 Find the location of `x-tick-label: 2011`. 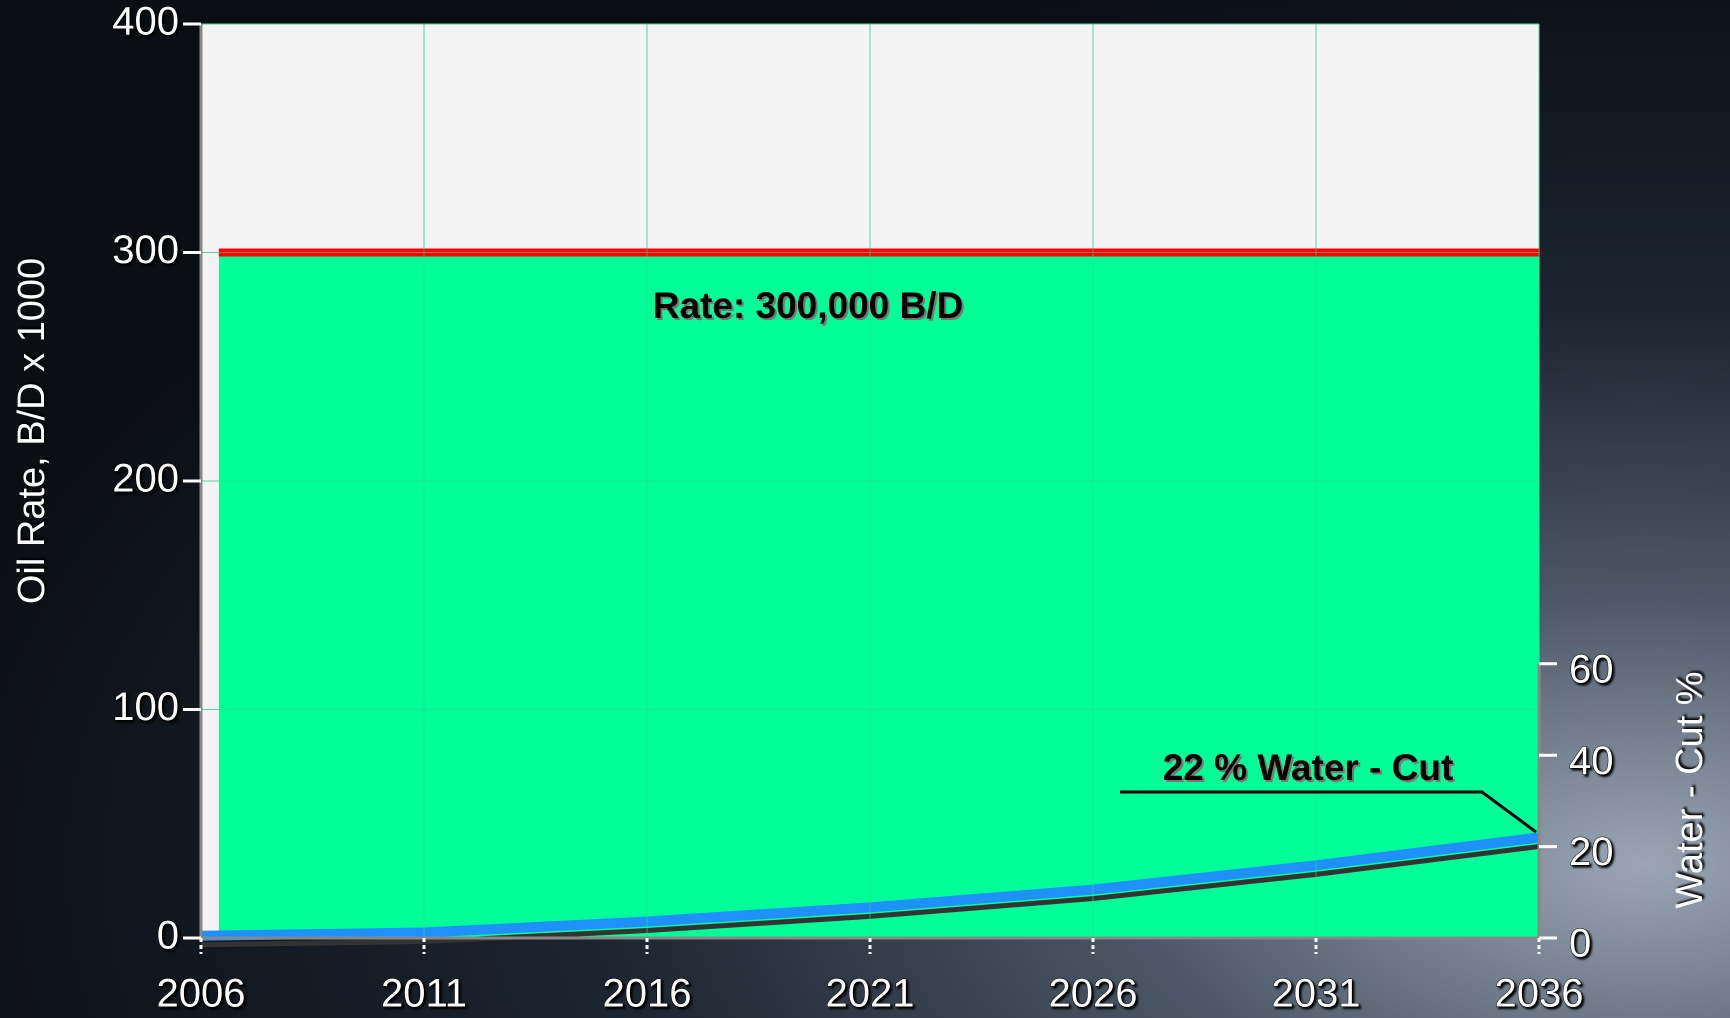

x-tick-label: 2011 is located at coordinates (424, 994).